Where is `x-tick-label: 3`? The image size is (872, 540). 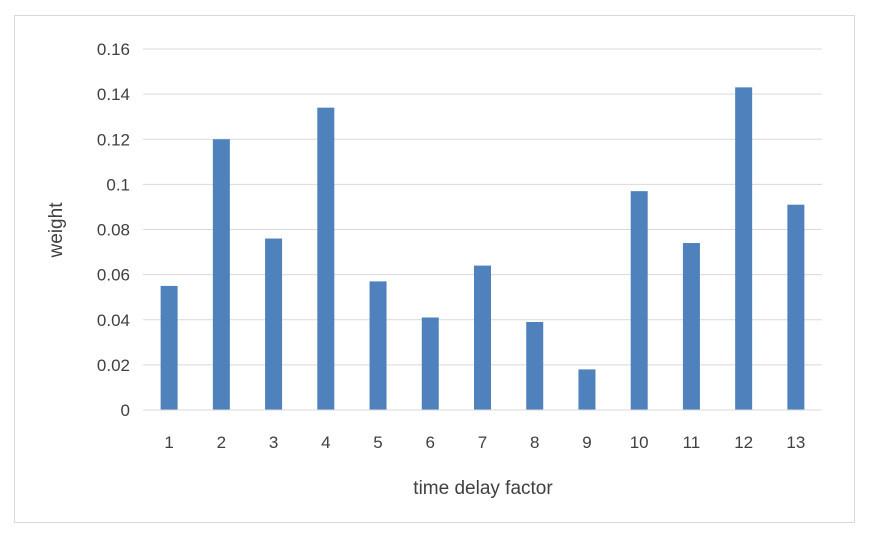 x-tick-label: 3 is located at coordinates (273, 442).